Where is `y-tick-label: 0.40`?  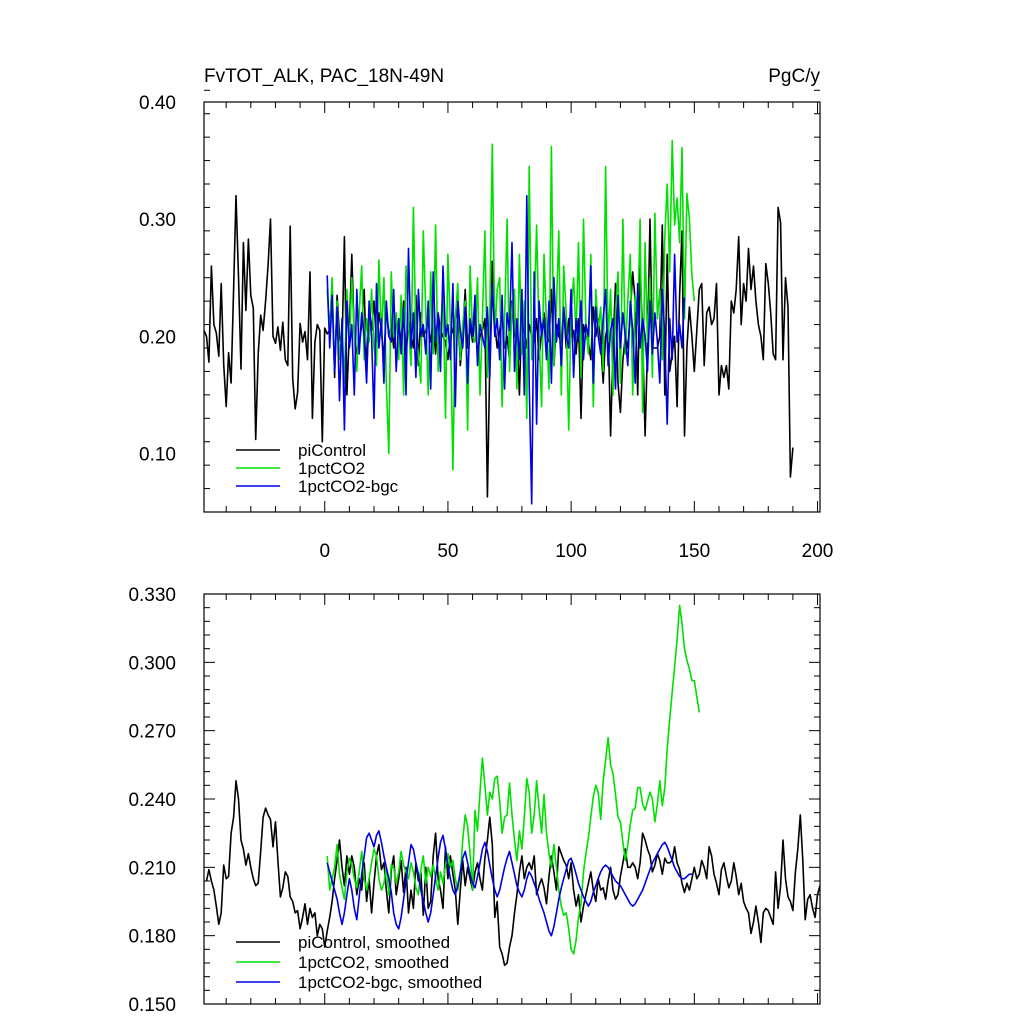
y-tick-label: 0.40 is located at coordinates (157, 103).